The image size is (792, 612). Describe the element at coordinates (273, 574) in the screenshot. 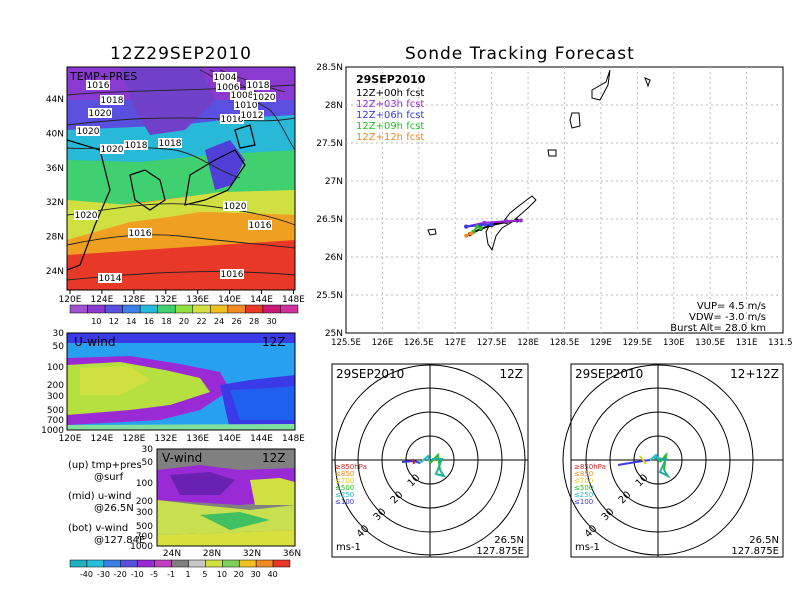

I see `wind-colorbar-label: 40` at that location.